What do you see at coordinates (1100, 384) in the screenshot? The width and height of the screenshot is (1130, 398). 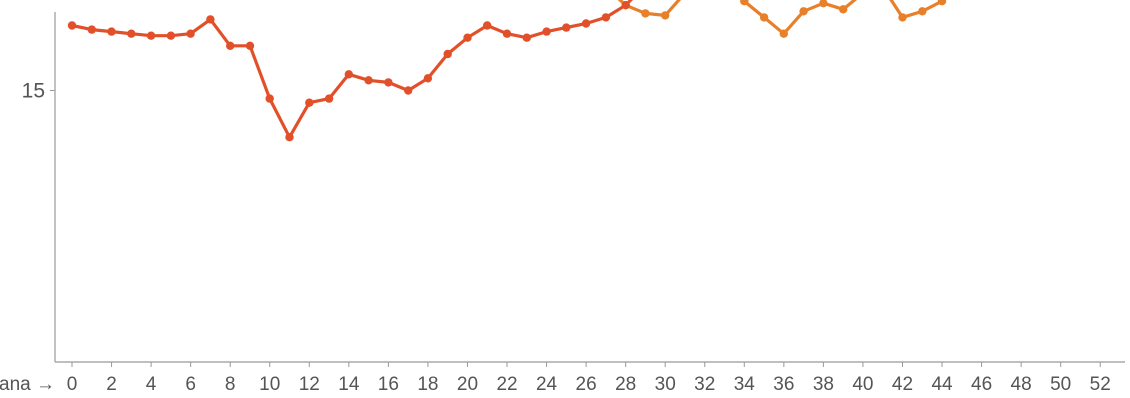 I see `x-tick-label: 52` at bounding box center [1100, 384].